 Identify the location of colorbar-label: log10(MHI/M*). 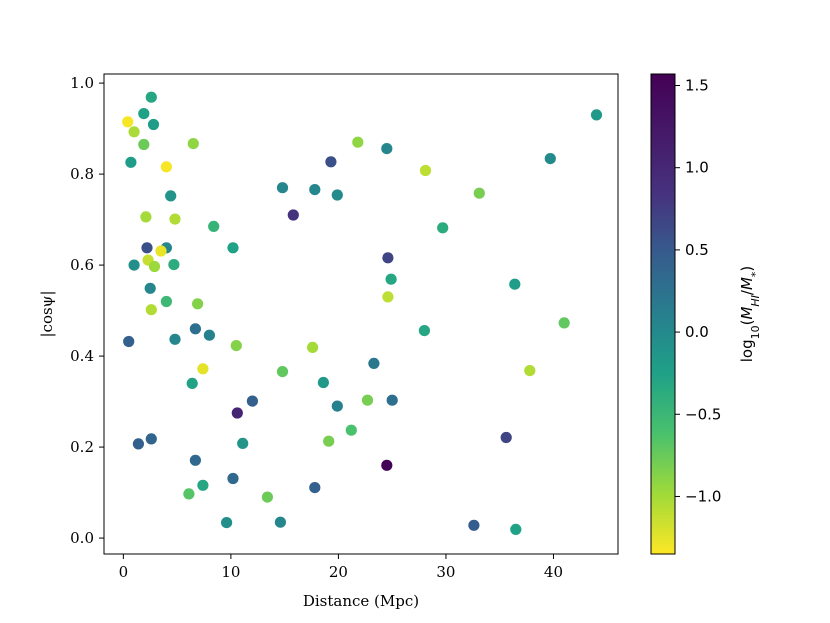
(750, 314).